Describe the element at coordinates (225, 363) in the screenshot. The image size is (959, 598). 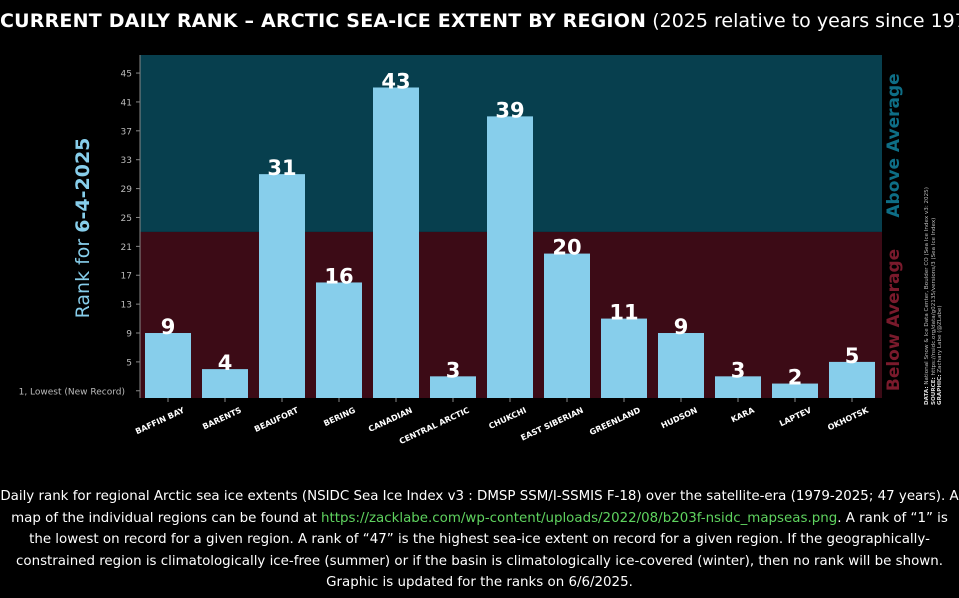
I see `bar-value-label: 4` at that location.